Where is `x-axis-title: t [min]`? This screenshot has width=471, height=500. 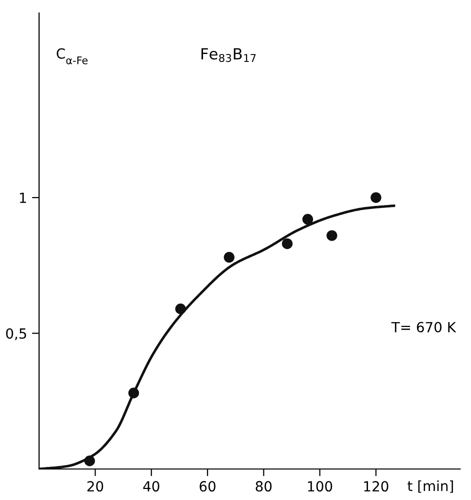
x-axis-title: t [min] is located at coordinates (430, 486).